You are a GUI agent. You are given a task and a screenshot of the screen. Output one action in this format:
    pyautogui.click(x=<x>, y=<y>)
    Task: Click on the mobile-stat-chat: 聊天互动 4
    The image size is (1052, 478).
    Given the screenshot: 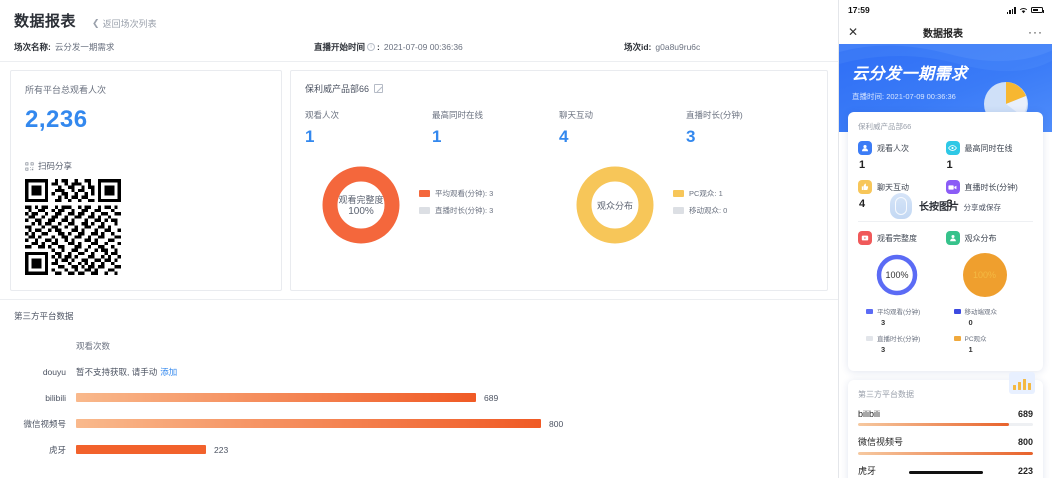 What is the action you would take?
    pyautogui.click(x=902, y=195)
    